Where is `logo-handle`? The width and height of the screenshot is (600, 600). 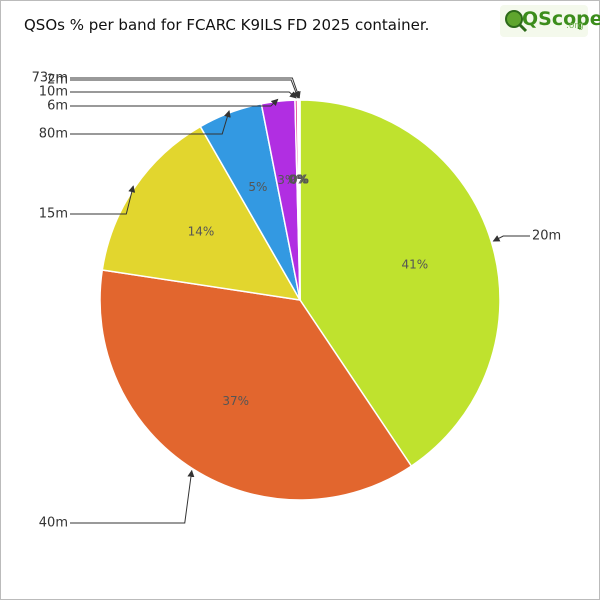 logo-handle is located at coordinates (523, 28).